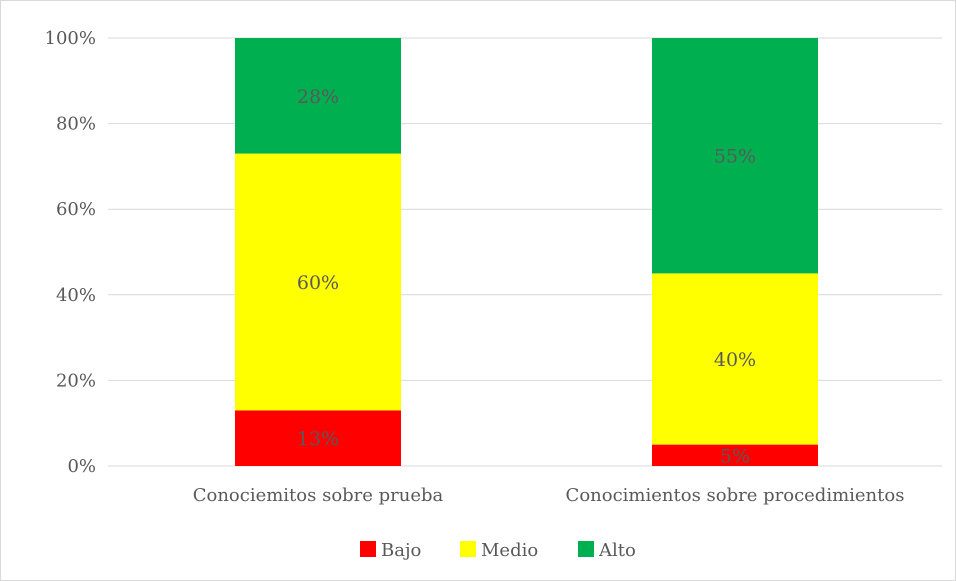 The width and height of the screenshot is (956, 581). What do you see at coordinates (735, 495) in the screenshot?
I see `category-label: Conocimientos sobre procedimientos` at bounding box center [735, 495].